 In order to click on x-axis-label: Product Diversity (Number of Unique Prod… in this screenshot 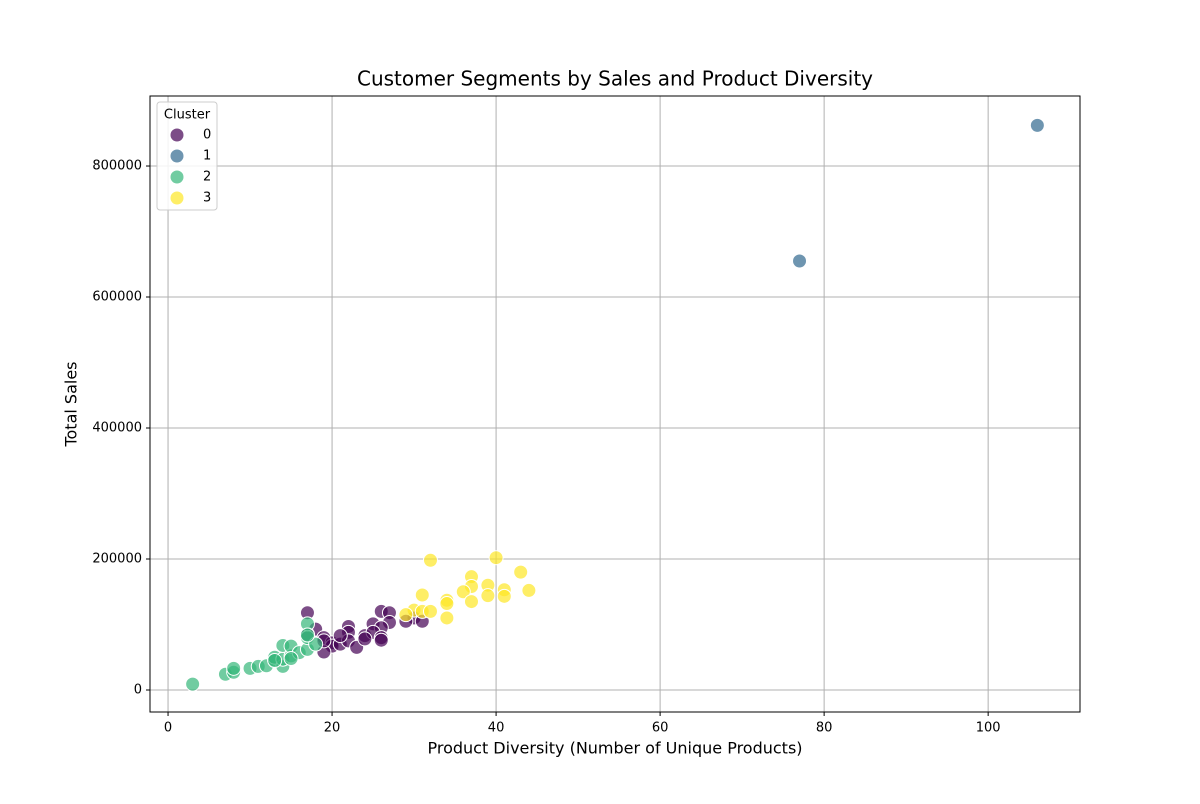, I will do `click(614, 748)`.